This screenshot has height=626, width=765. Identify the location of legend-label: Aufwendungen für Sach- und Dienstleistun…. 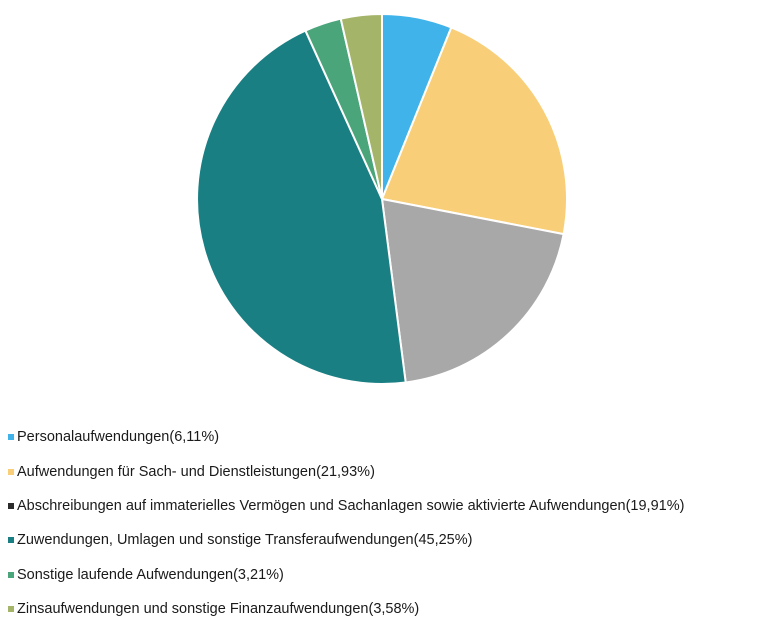
(167, 471).